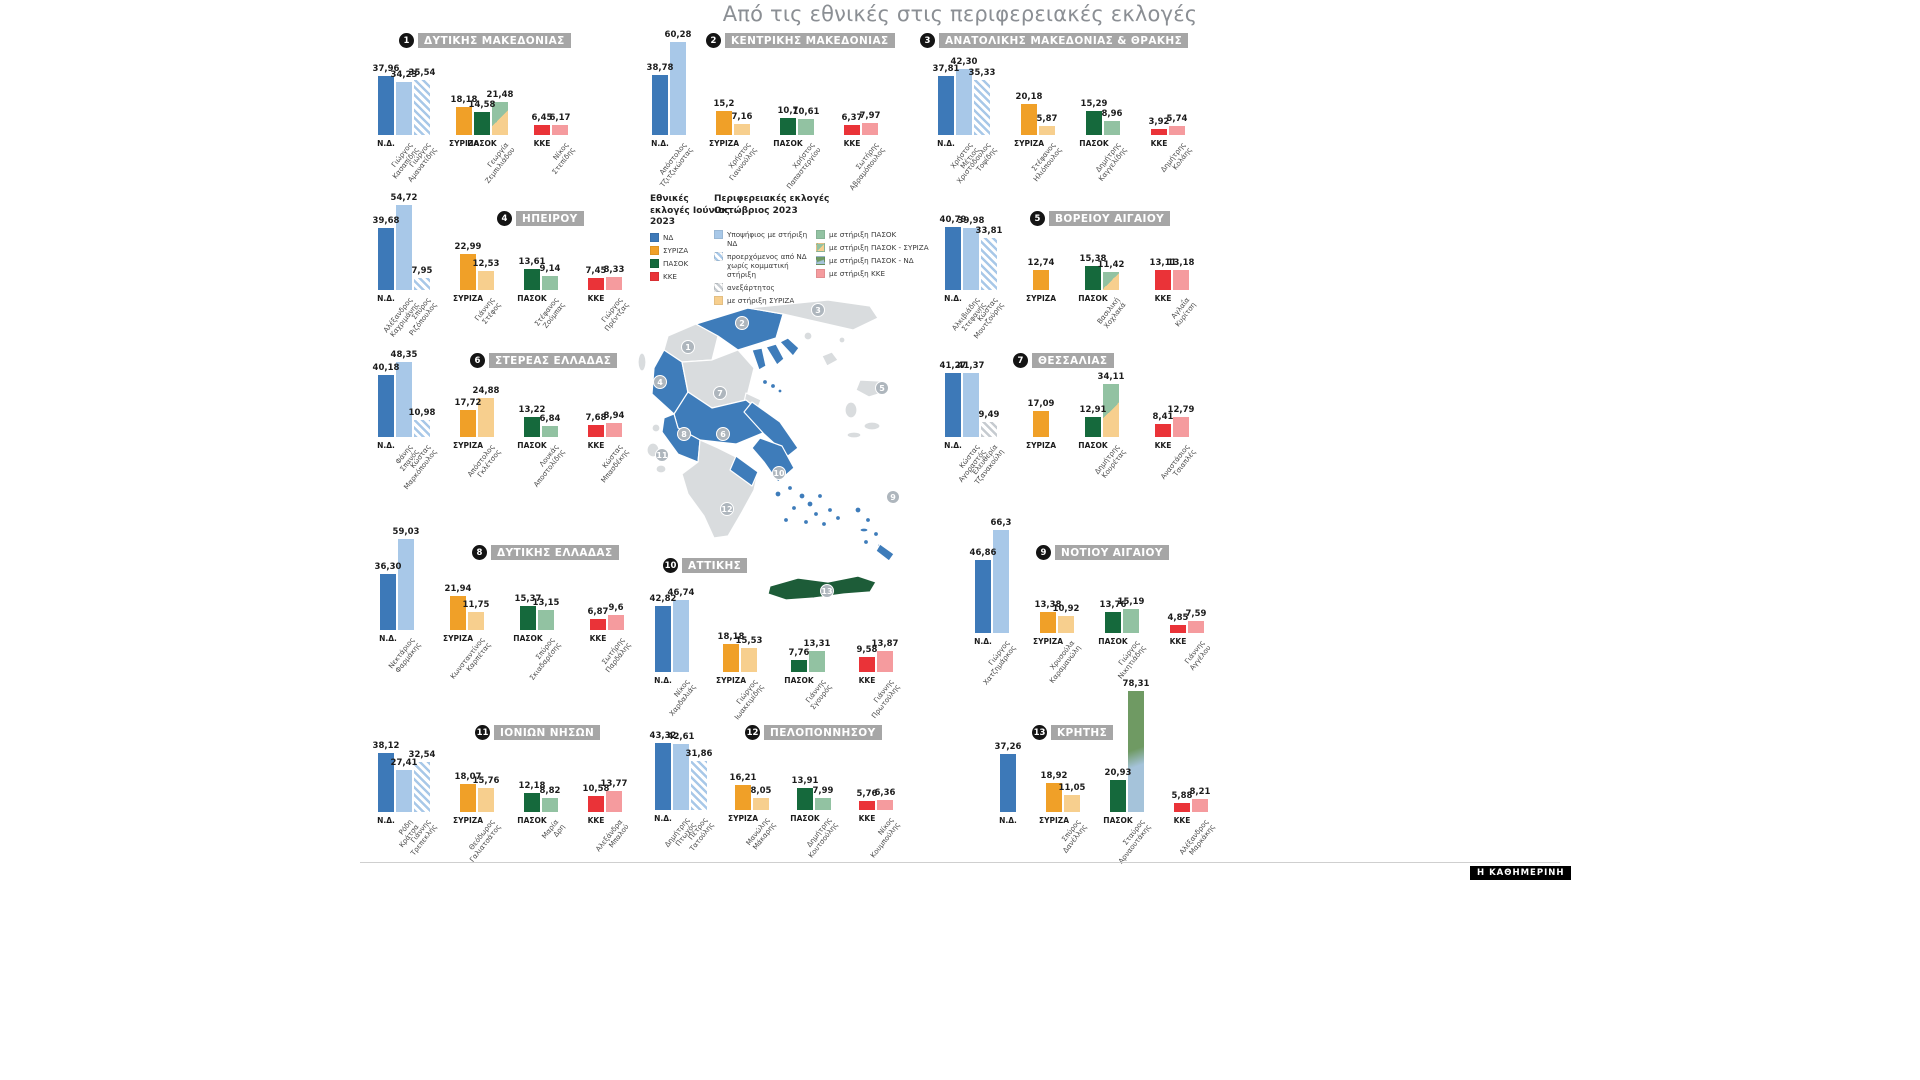  I want to click on bar-p13-κκε, so click(1182, 807).